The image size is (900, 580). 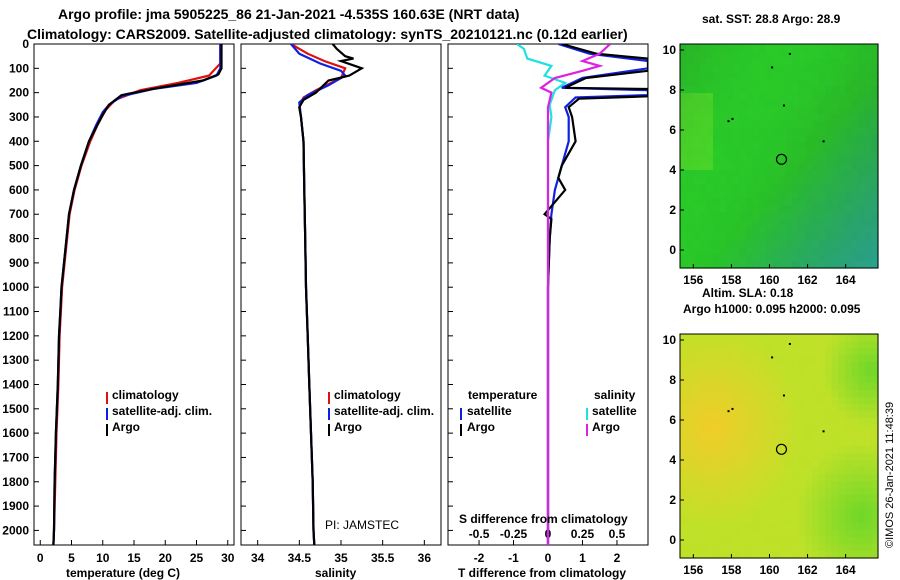 What do you see at coordinates (781, 449) in the screenshot?
I see `argo-position-marker` at bounding box center [781, 449].